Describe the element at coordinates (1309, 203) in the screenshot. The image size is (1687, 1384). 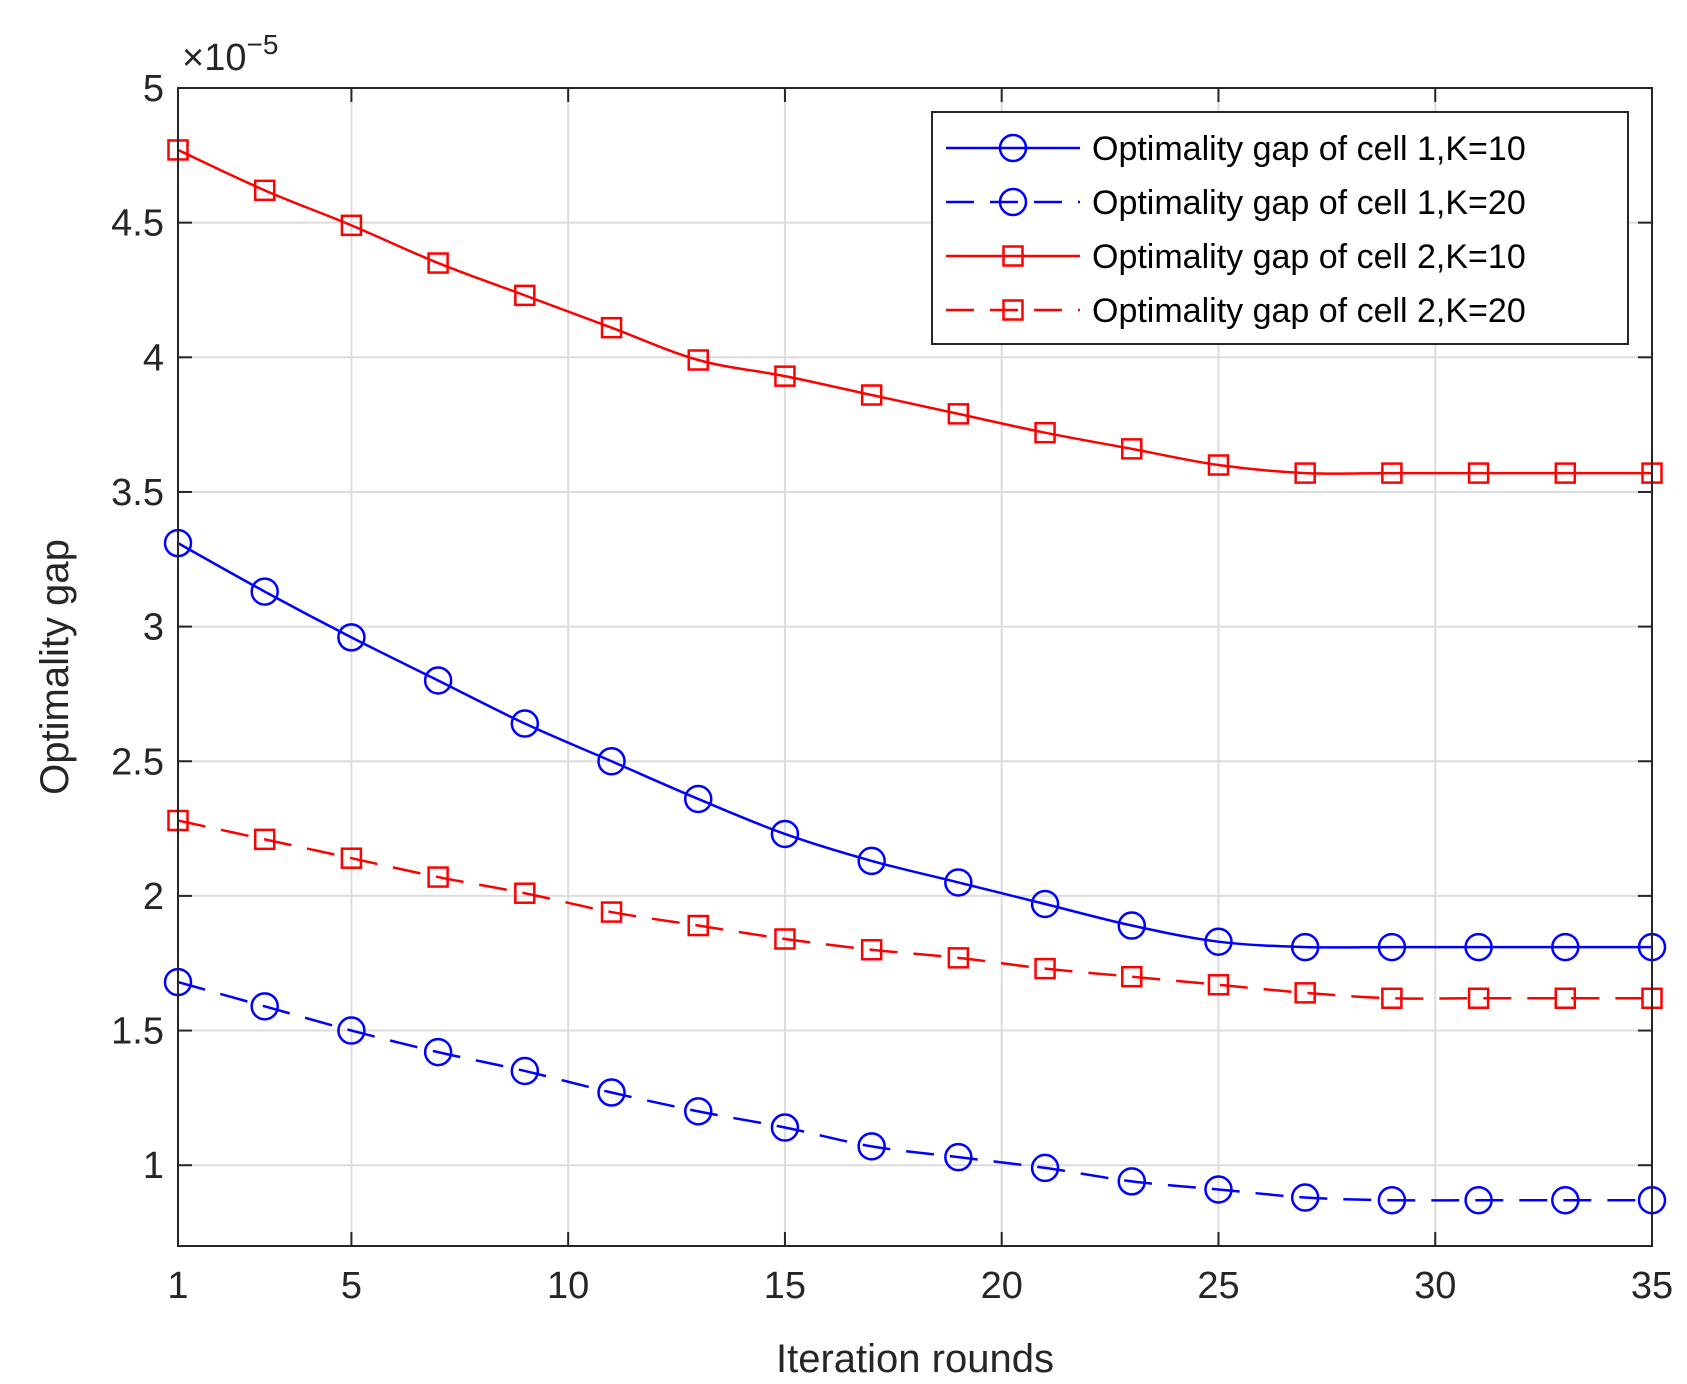
I see `legend-label: Optimality gap of cell 1,K=20` at that location.